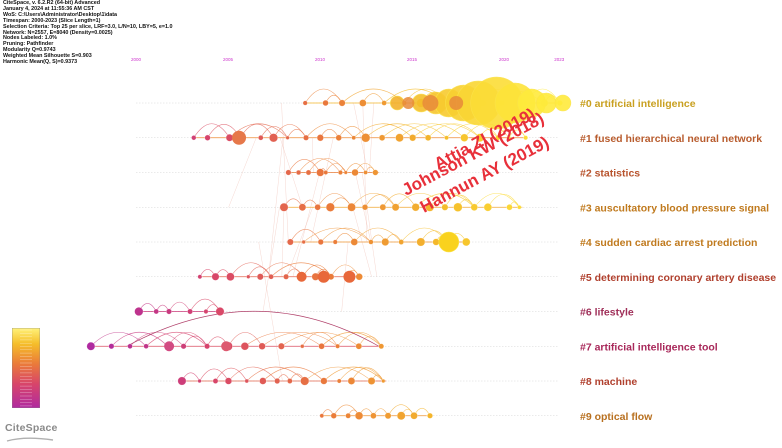  What do you see at coordinates (678, 278) in the screenshot?
I see `cluster-label-5: #5 determining coronary artery disease` at bounding box center [678, 278].